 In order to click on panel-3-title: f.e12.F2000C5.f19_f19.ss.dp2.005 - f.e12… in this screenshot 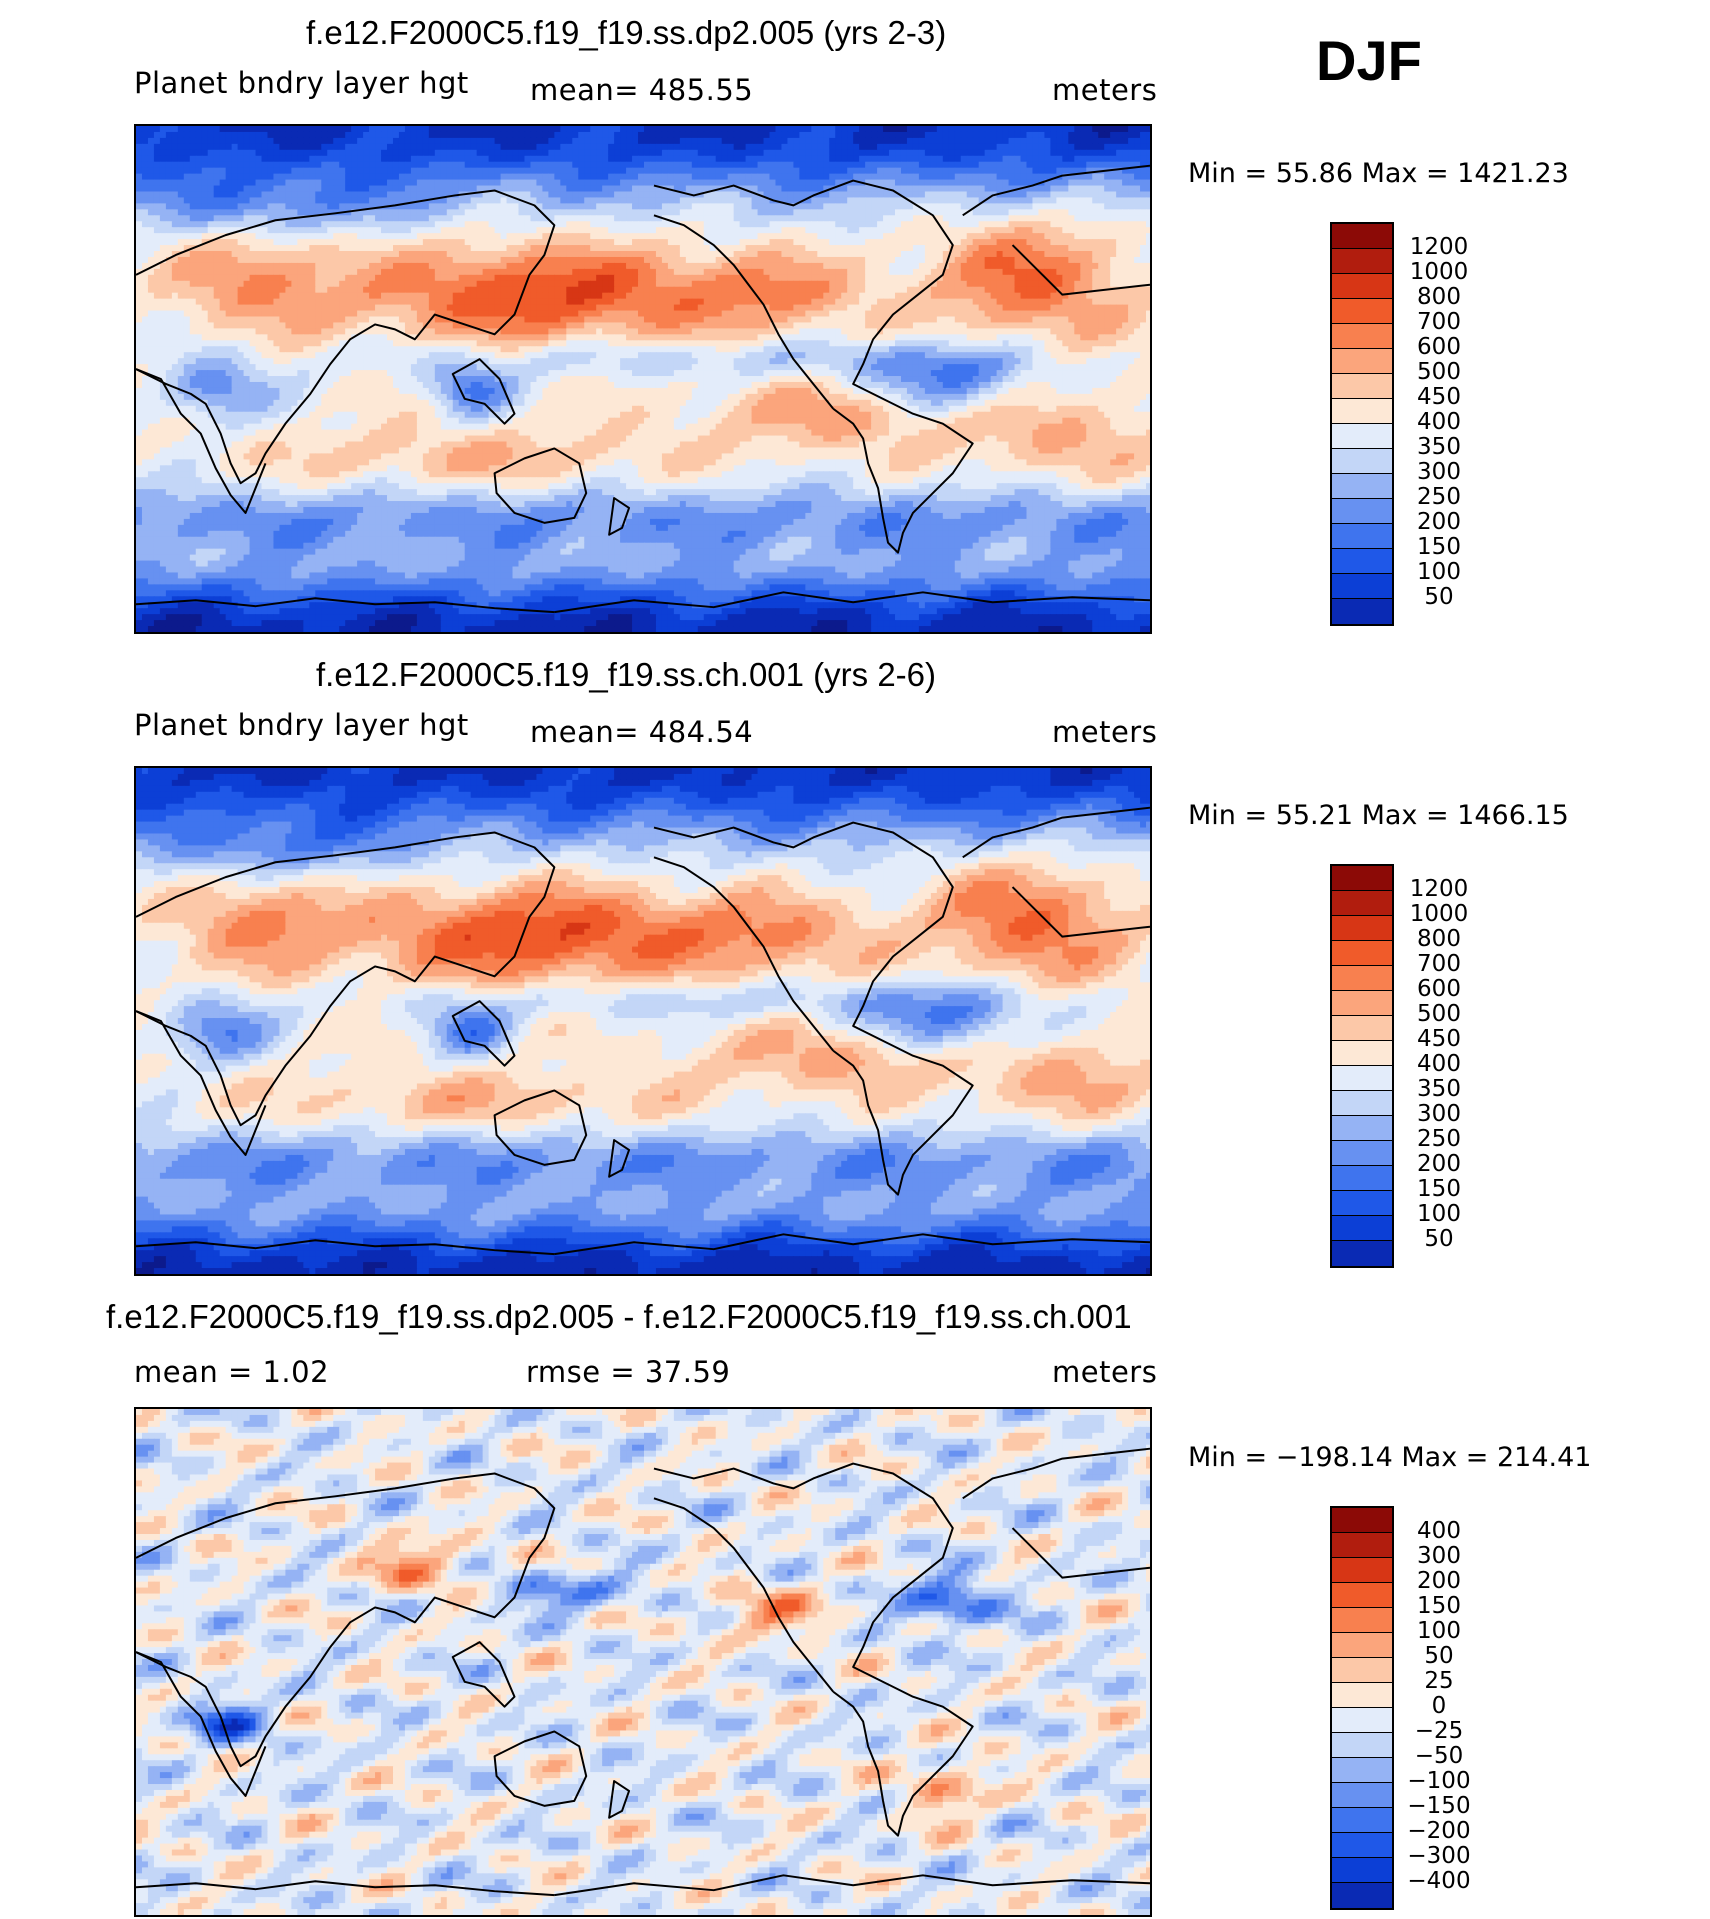, I will do `click(619, 1317)`.